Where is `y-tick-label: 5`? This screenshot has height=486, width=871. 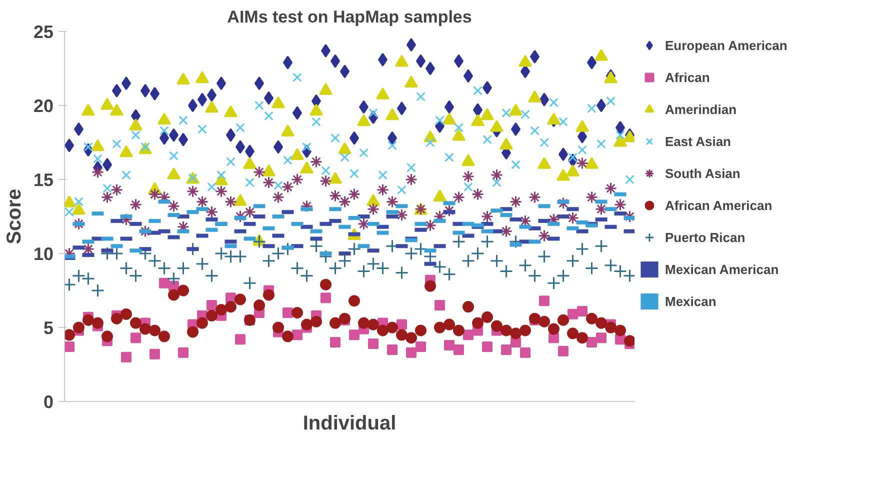 y-tick-label: 5 is located at coordinates (48, 328).